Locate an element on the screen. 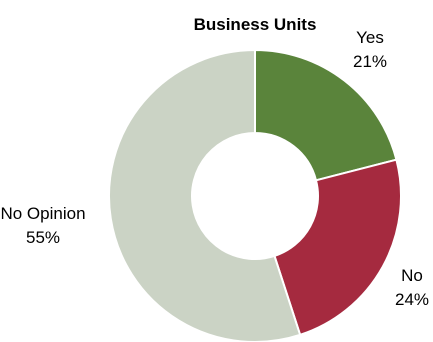 The image size is (433, 342). slice-value-no-opinion: 55% is located at coordinates (43, 237).